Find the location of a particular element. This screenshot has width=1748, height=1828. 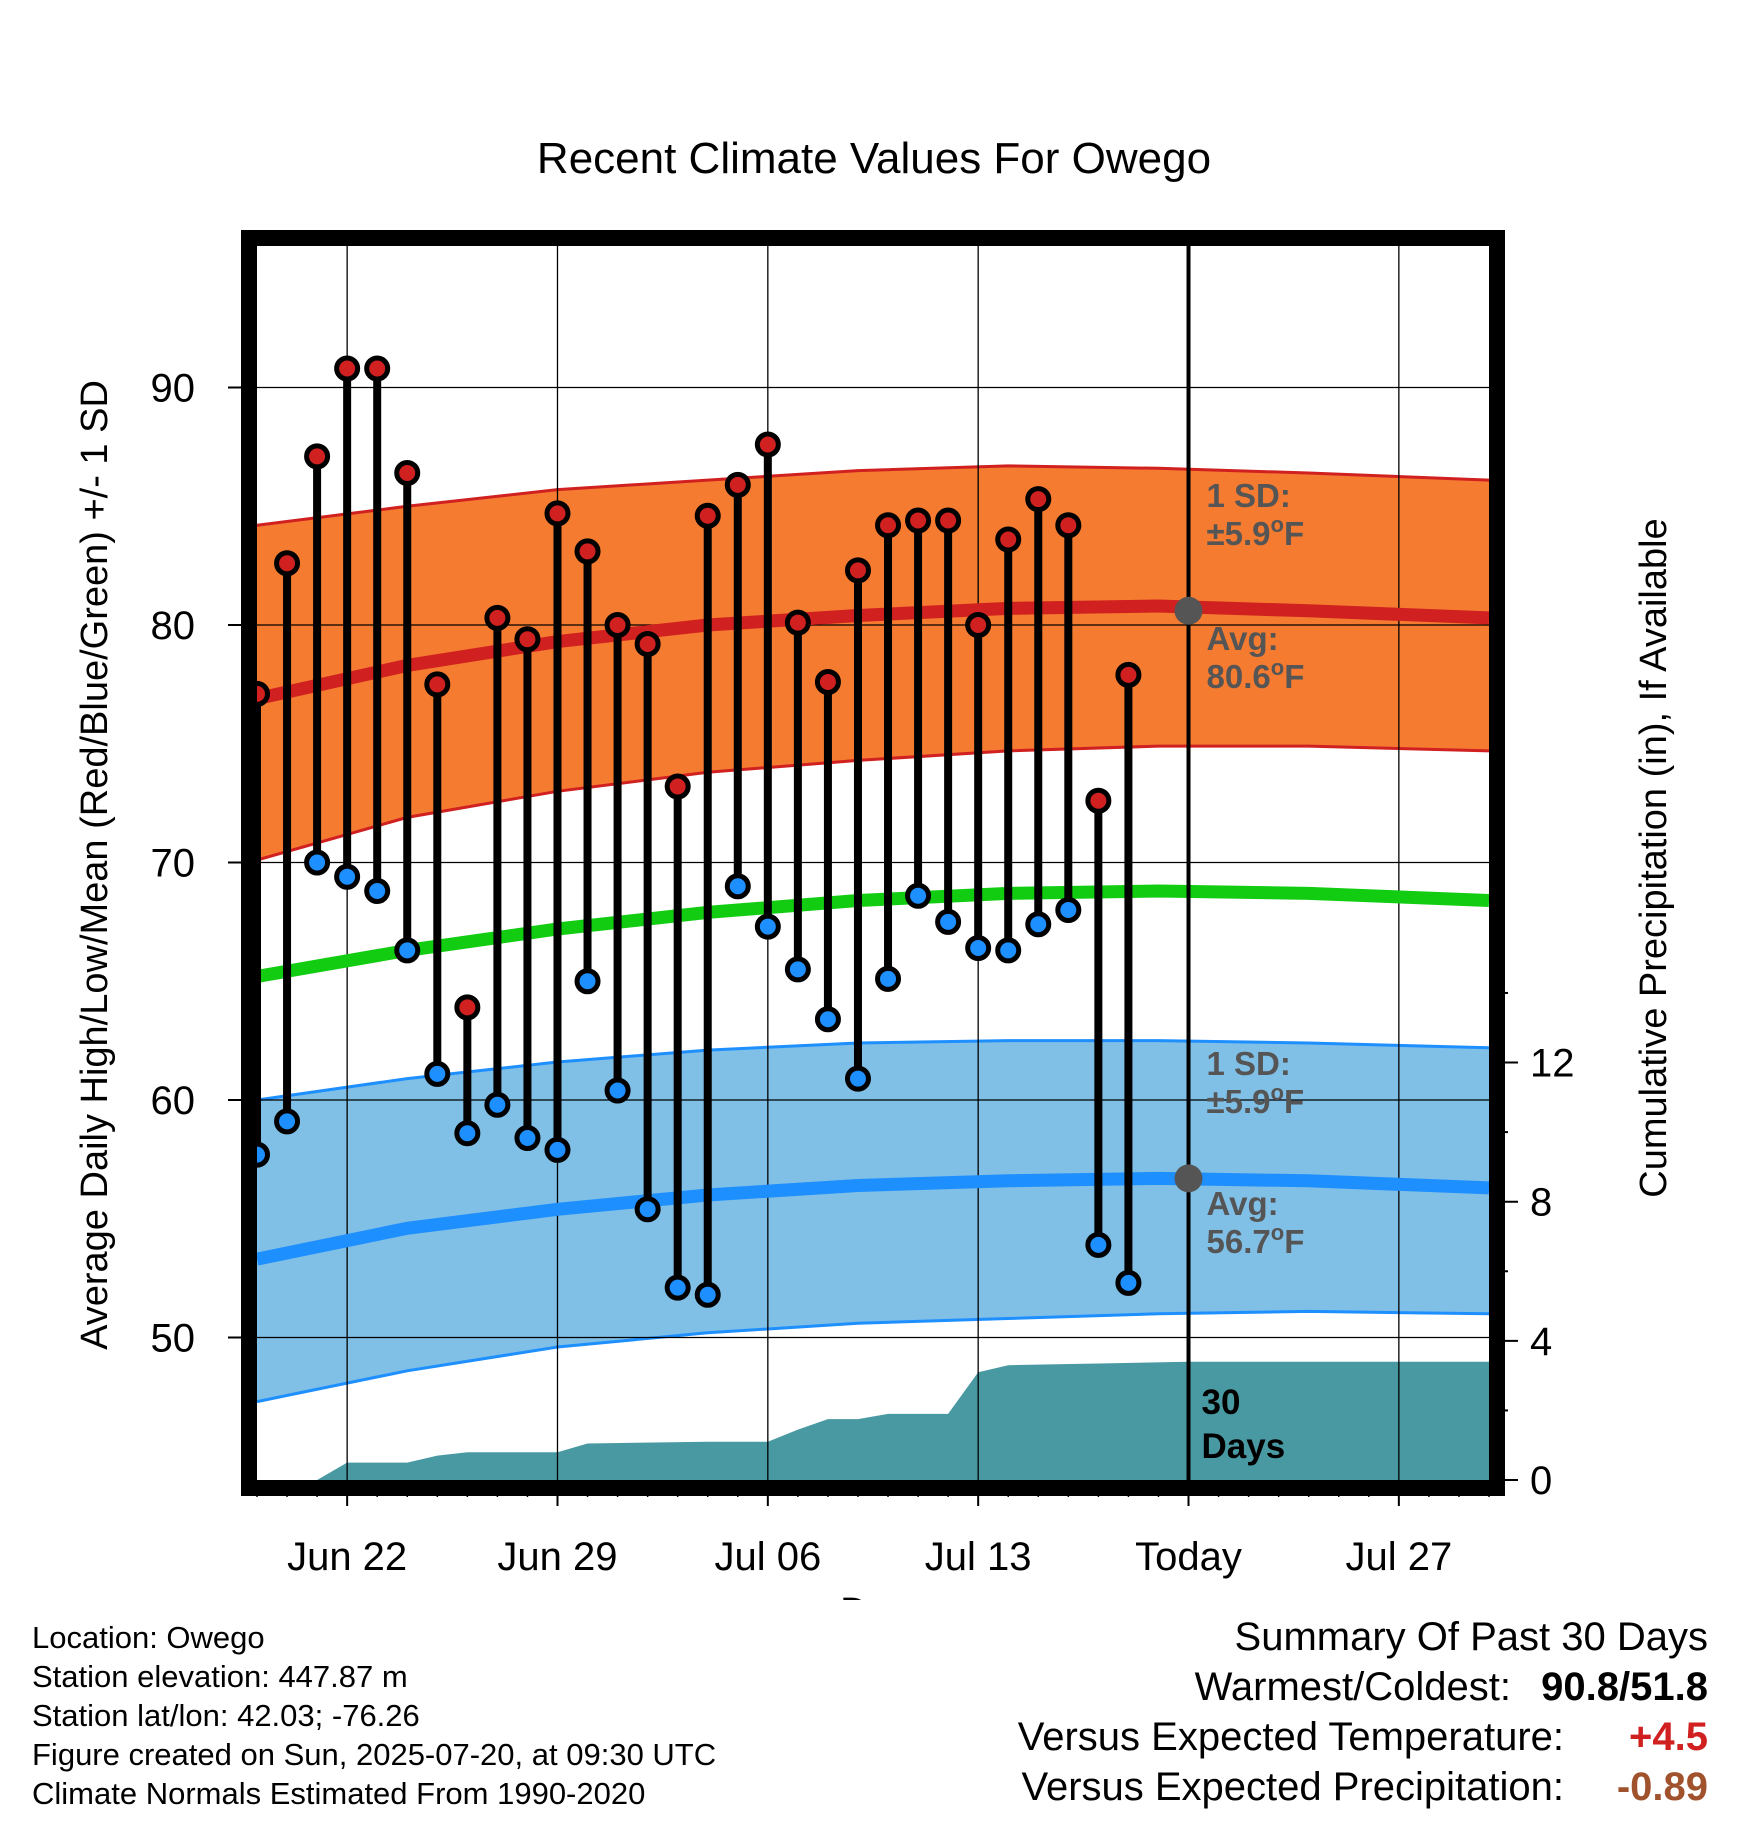

today-high-marker is located at coordinates (1188, 610).